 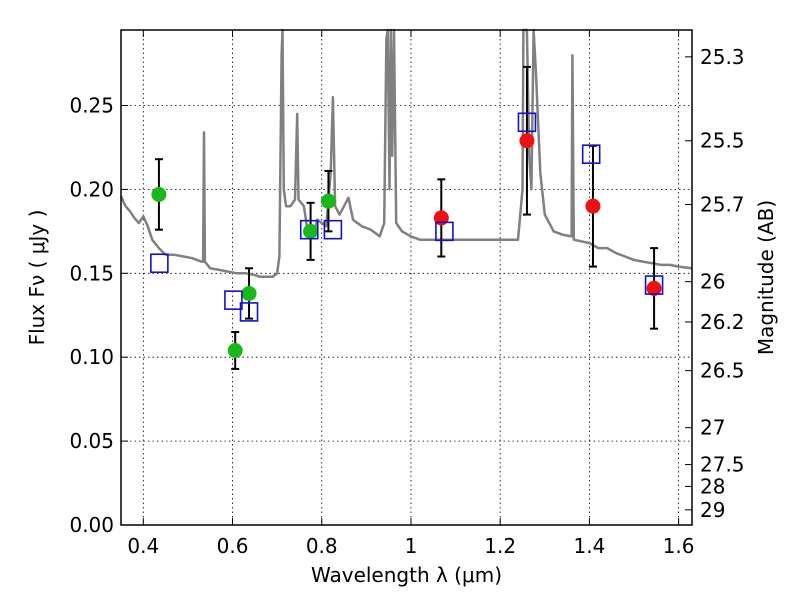 What do you see at coordinates (722, 141) in the screenshot?
I see `right-tick-label: 25.5` at bounding box center [722, 141].